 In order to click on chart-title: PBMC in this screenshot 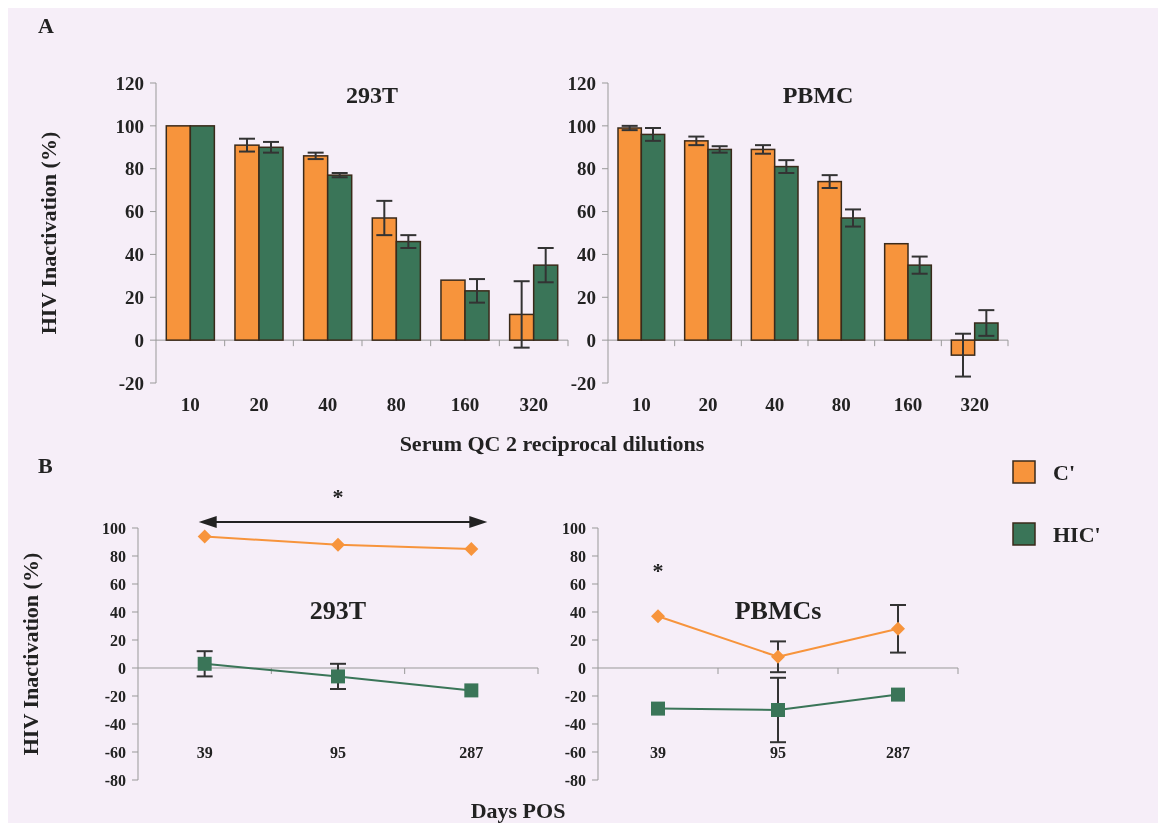, I will do `click(818, 95)`.